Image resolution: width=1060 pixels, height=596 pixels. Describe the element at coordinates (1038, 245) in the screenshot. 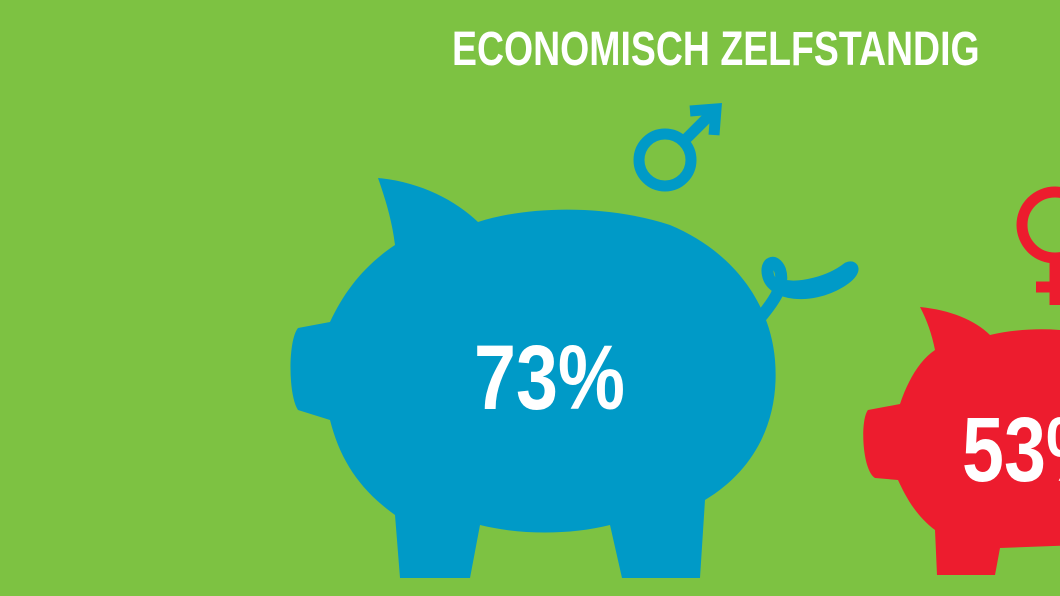

I see `female-symbol-icon` at that location.